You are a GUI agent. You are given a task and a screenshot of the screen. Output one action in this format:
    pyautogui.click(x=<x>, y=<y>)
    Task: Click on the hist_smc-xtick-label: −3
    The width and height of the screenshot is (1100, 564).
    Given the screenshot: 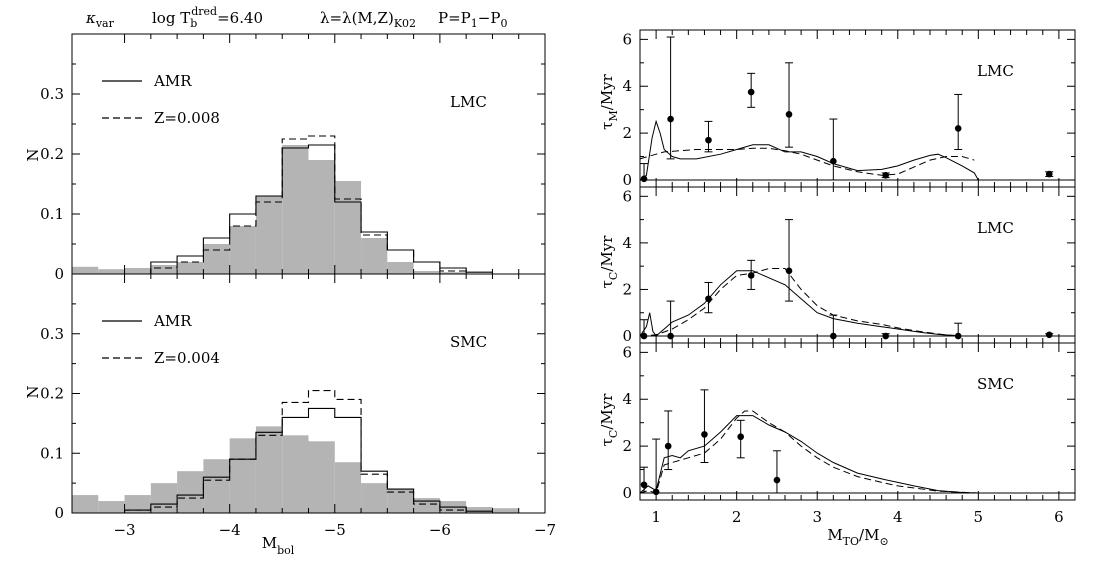 What is the action you would take?
    pyautogui.click(x=124, y=530)
    